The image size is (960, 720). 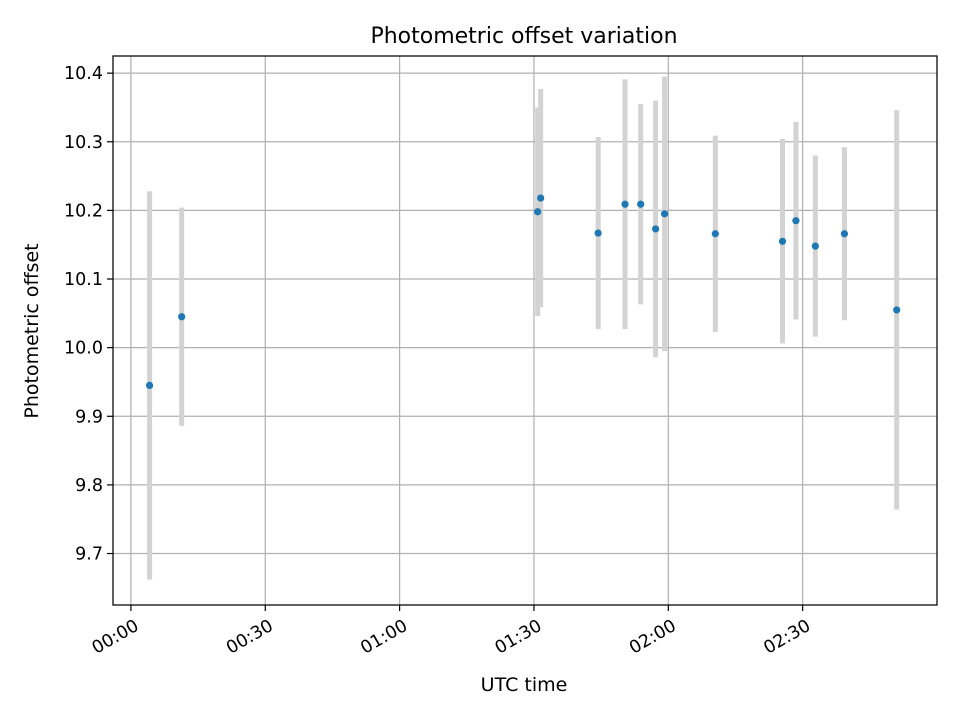 I want to click on y-tick-label: 9.9, so click(x=89, y=417).